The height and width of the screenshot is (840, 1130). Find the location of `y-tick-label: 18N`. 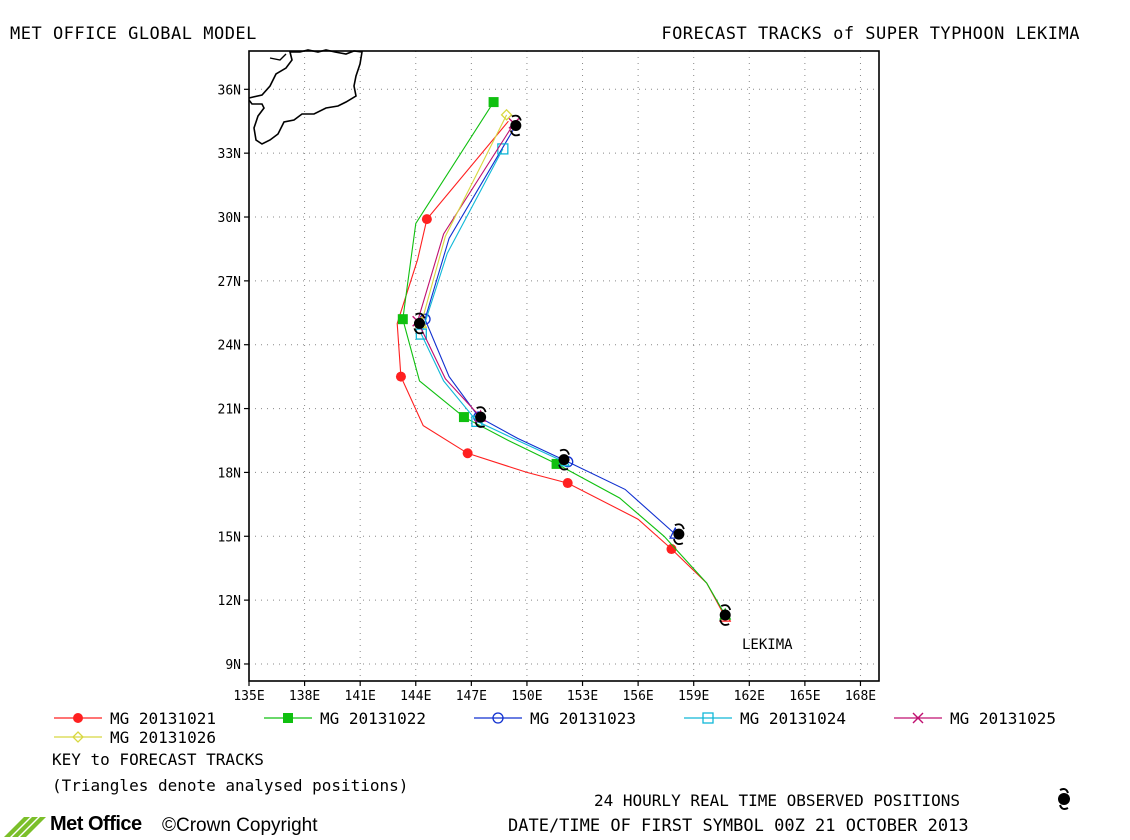

y-tick-label: 18N is located at coordinates (229, 473).